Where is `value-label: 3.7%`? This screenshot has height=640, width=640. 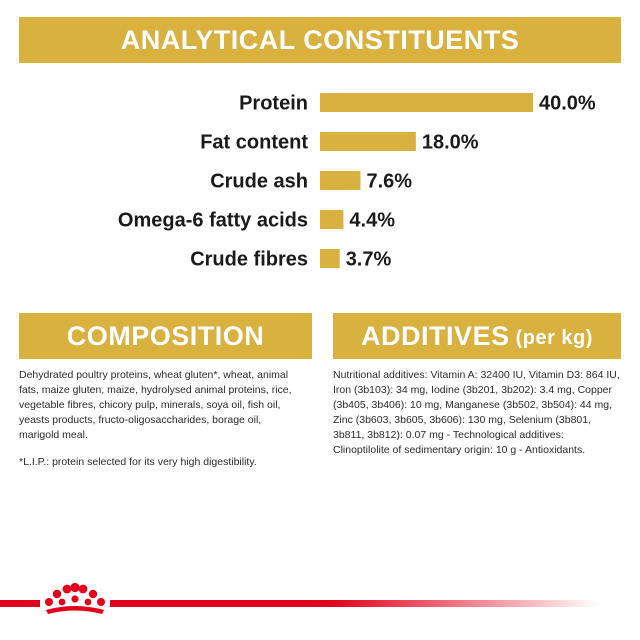 value-label: 3.7% is located at coordinates (369, 260).